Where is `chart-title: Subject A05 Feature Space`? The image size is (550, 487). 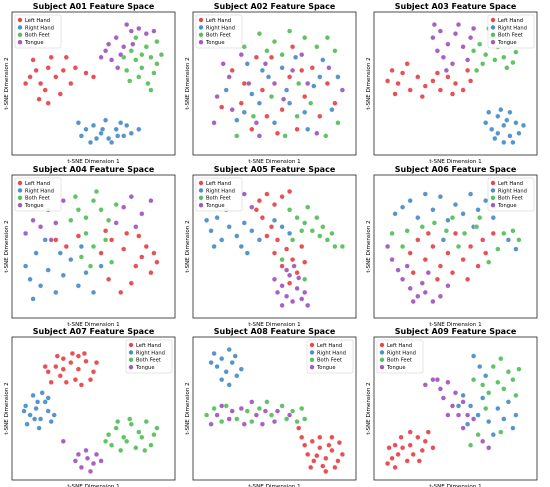
chart-title: Subject A05 Feature Space is located at coordinates (275, 169).